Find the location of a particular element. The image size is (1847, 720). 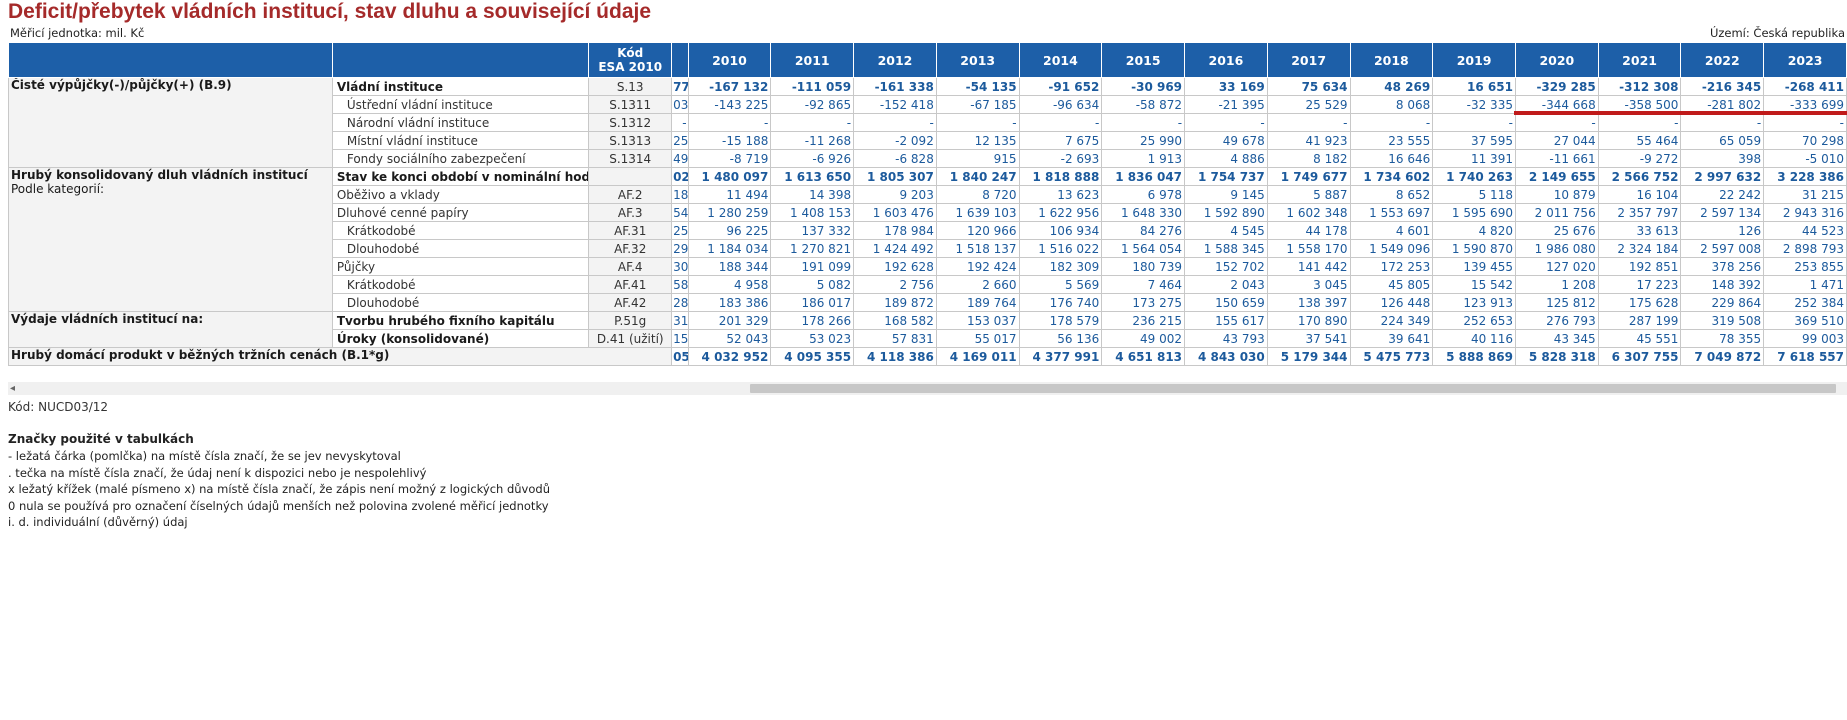

value-cell: 75 634 is located at coordinates (1308, 86).